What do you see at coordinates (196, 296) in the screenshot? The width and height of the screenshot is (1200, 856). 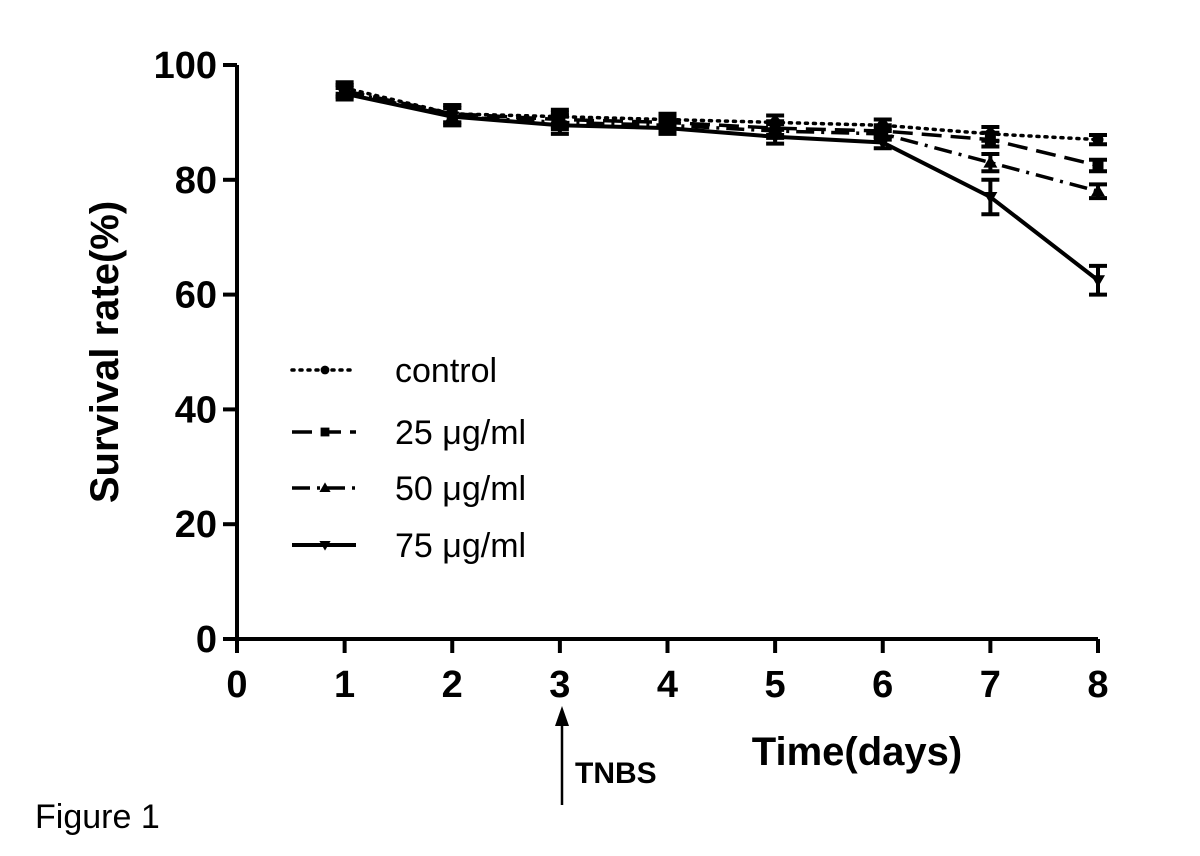 I see `y-tick-label: 60` at bounding box center [196, 296].